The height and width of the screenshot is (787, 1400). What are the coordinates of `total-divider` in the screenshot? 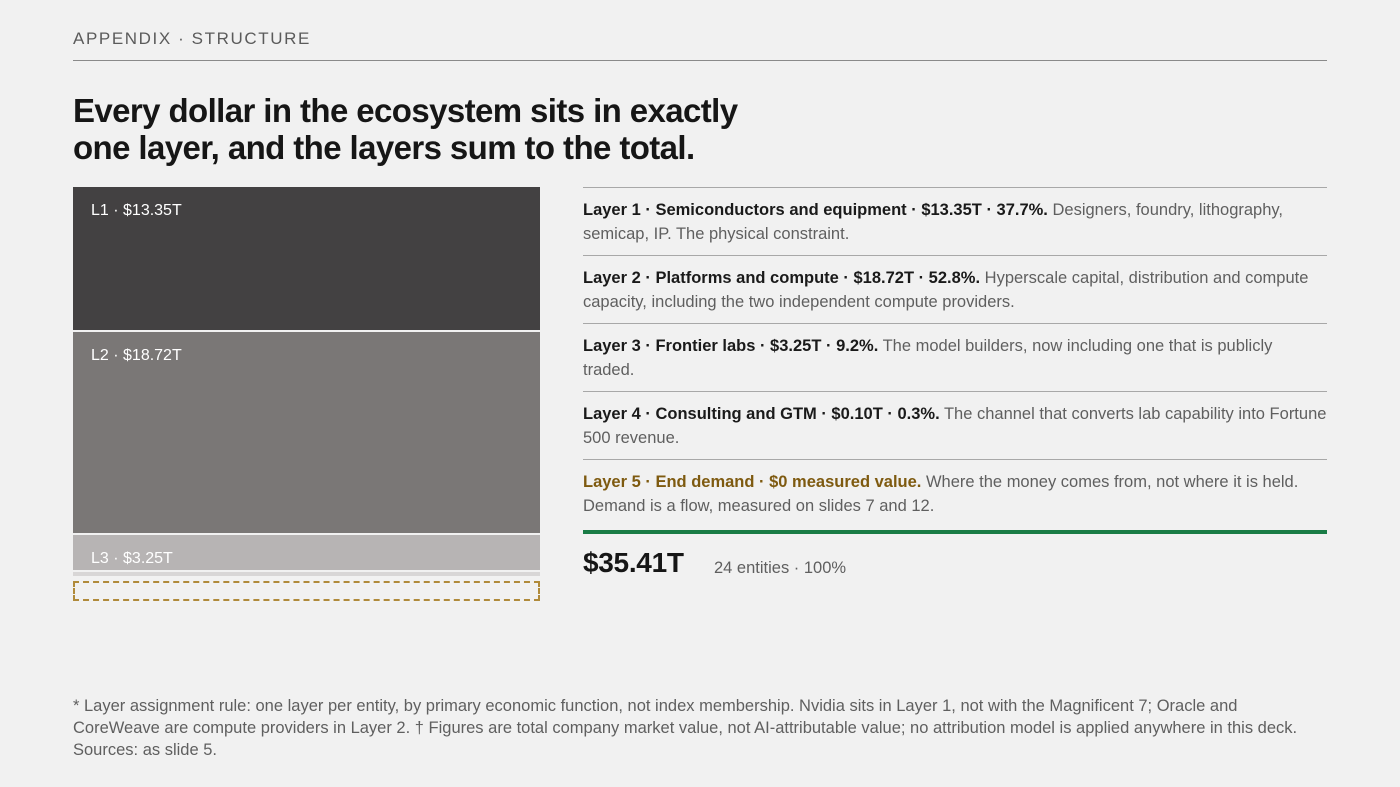 It's located at (955, 532).